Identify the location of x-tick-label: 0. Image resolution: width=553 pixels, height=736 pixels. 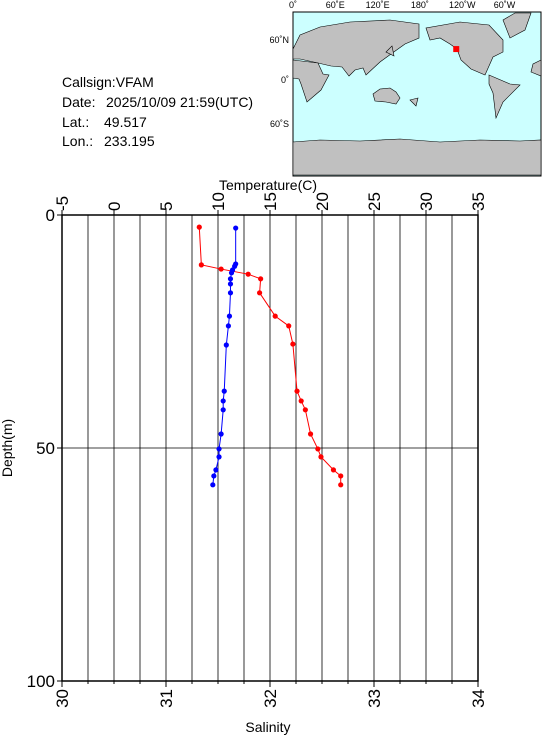
(114, 206).